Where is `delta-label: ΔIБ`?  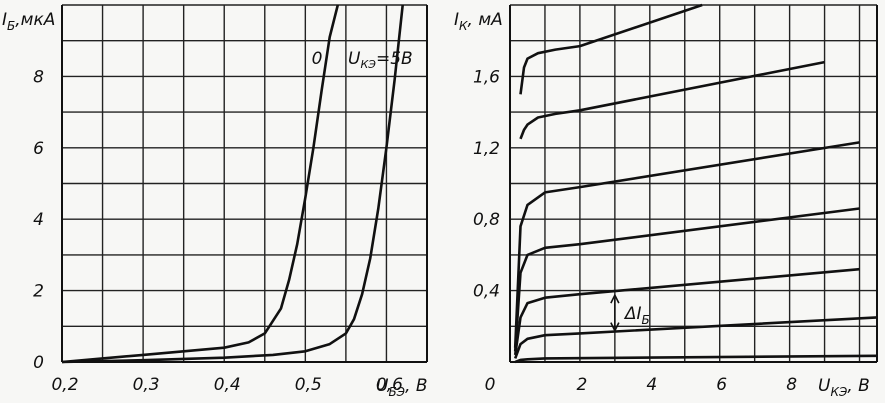 delta-label: ΔIБ is located at coordinates (636, 315).